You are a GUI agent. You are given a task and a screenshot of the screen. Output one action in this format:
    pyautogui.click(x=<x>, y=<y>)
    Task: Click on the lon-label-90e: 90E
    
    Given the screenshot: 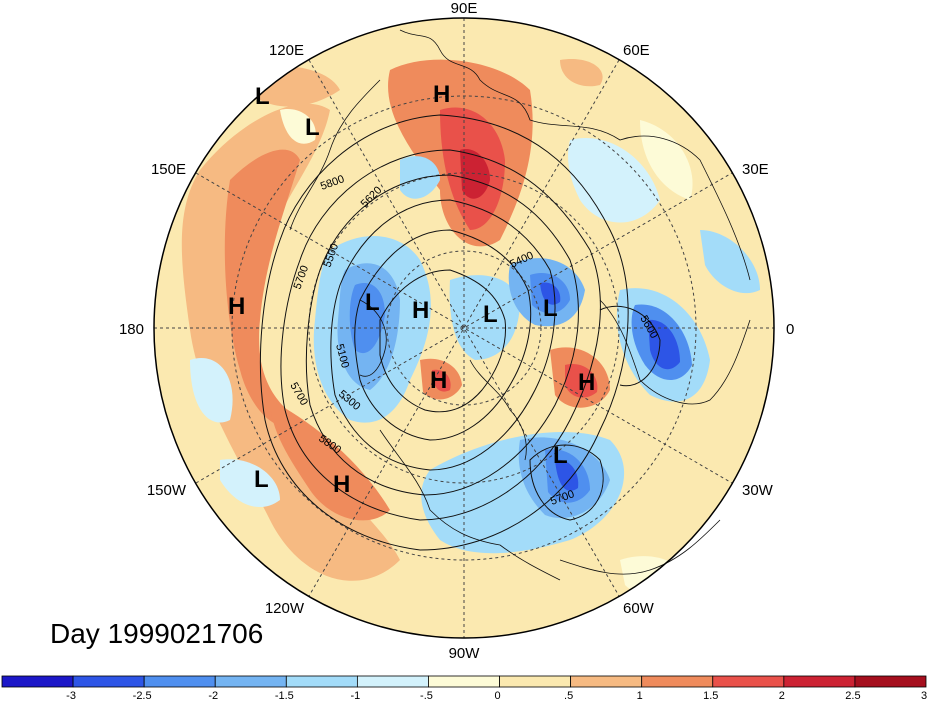 What is the action you would take?
    pyautogui.click(x=464, y=8)
    